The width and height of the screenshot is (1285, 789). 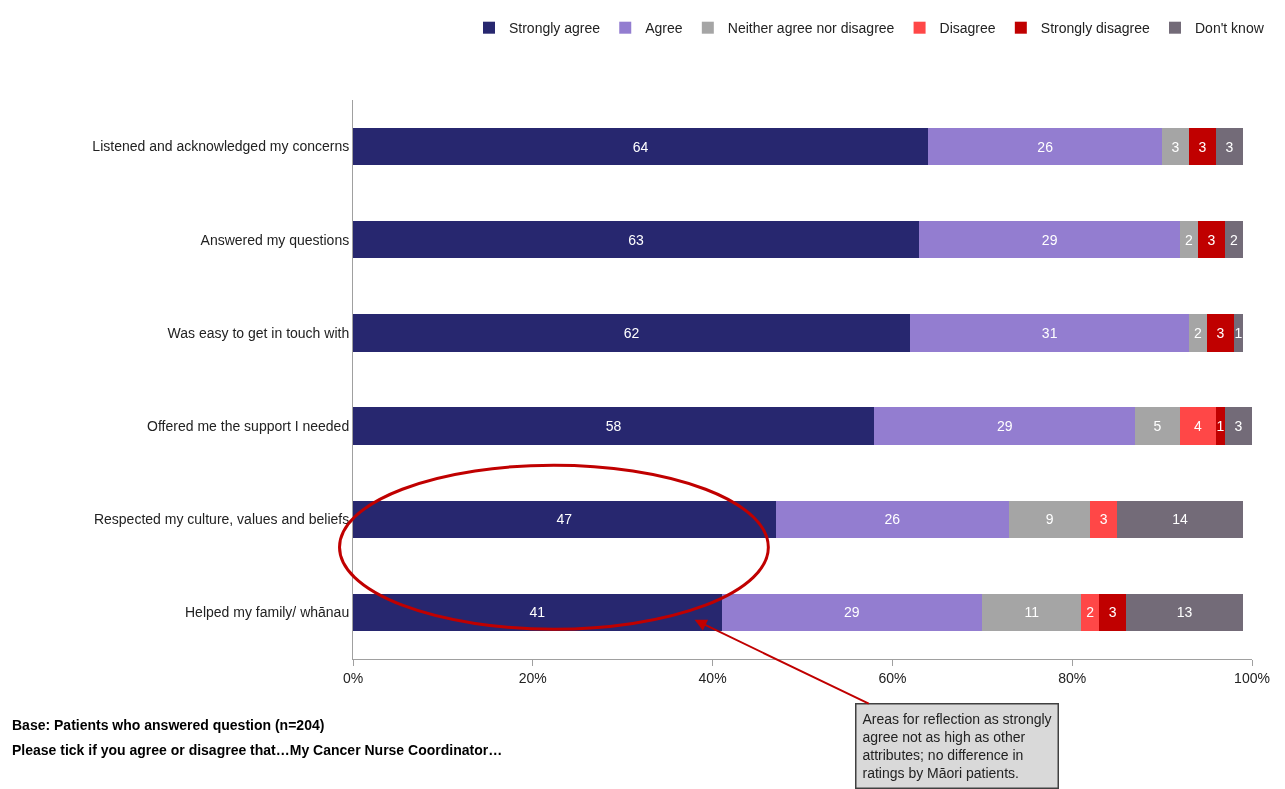 I want to click on data-label: 63, so click(x=636, y=239).